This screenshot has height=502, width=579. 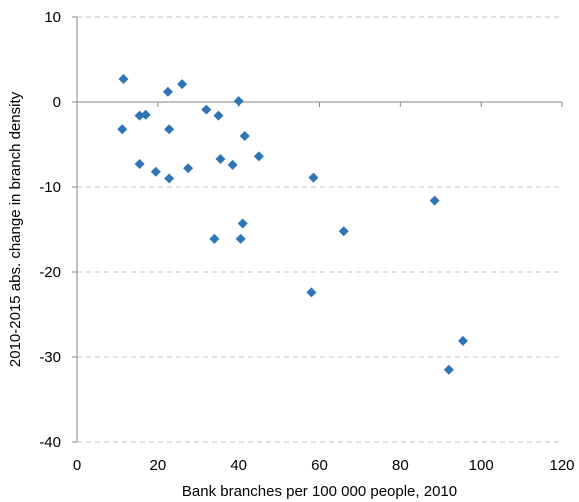 What do you see at coordinates (50, 187) in the screenshot?
I see `y-tick-label: -10` at bounding box center [50, 187].